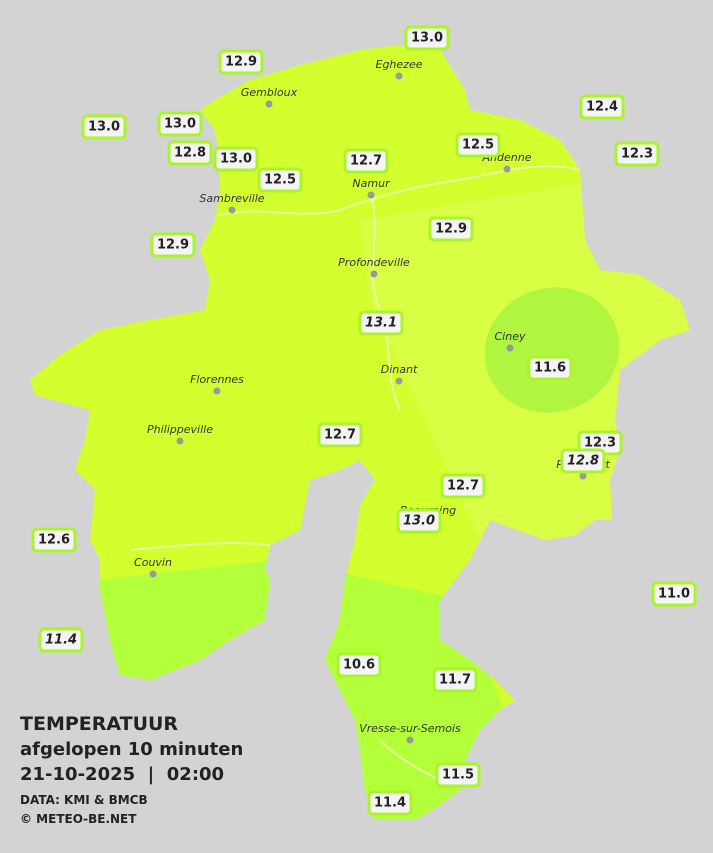 The width and height of the screenshot is (713, 853). I want to click on reading-value: 13.1, so click(381, 323).